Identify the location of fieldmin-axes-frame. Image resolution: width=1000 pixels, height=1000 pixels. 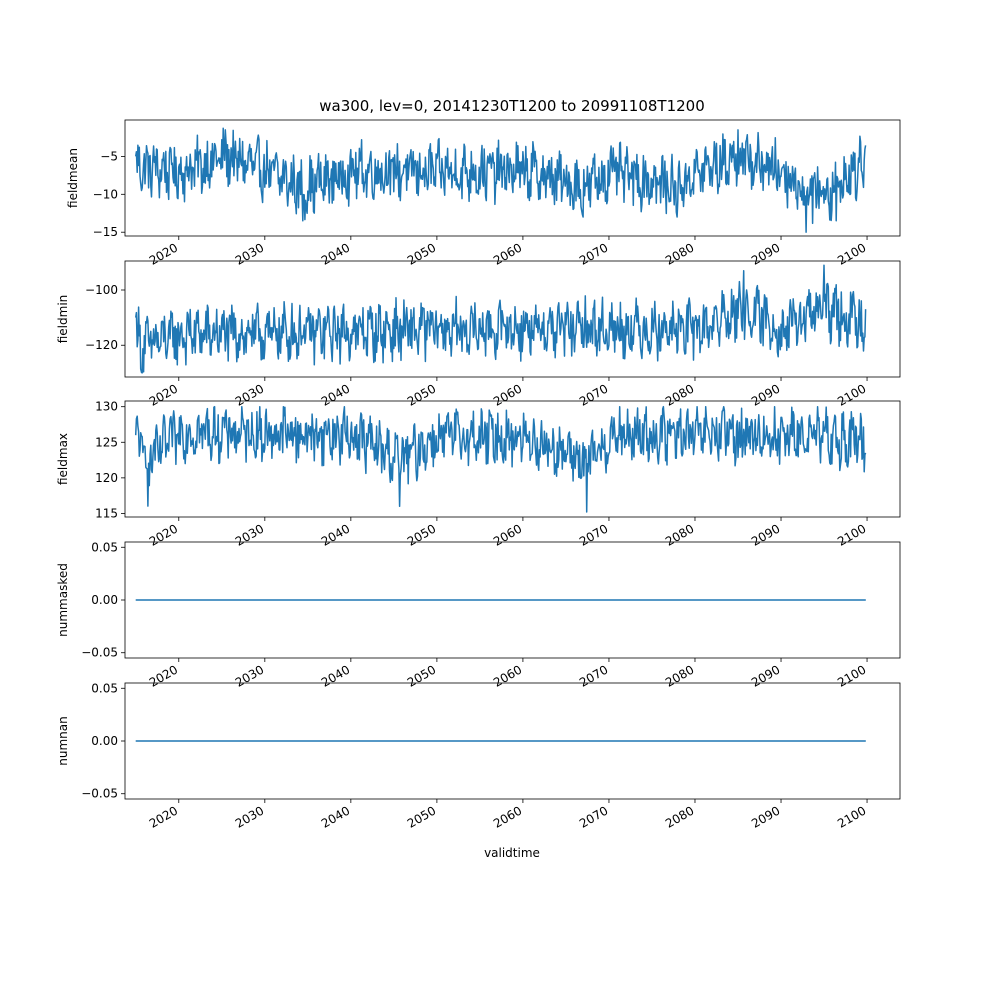
(512, 319).